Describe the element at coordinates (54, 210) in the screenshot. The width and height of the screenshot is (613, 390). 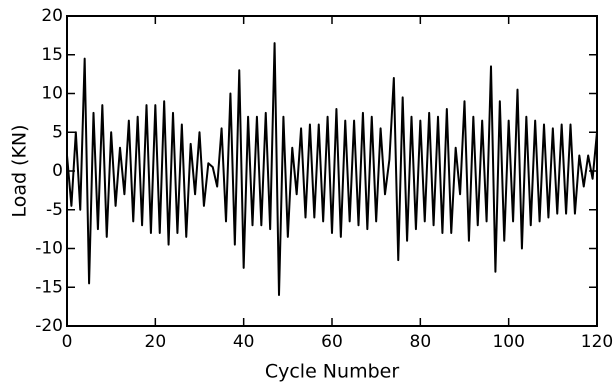
I see `y-tick-label: -5` at that location.